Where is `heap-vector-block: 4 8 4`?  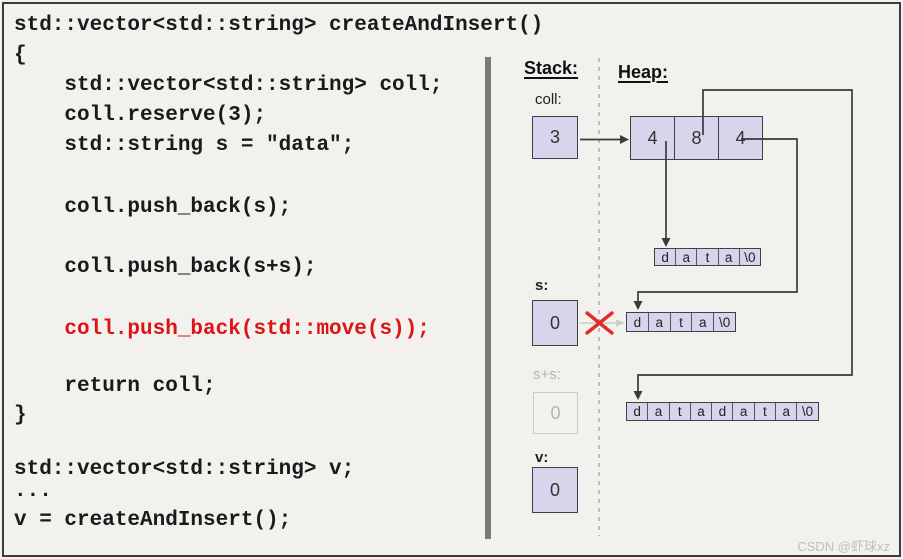 heap-vector-block: 4 8 4 is located at coordinates (696, 138).